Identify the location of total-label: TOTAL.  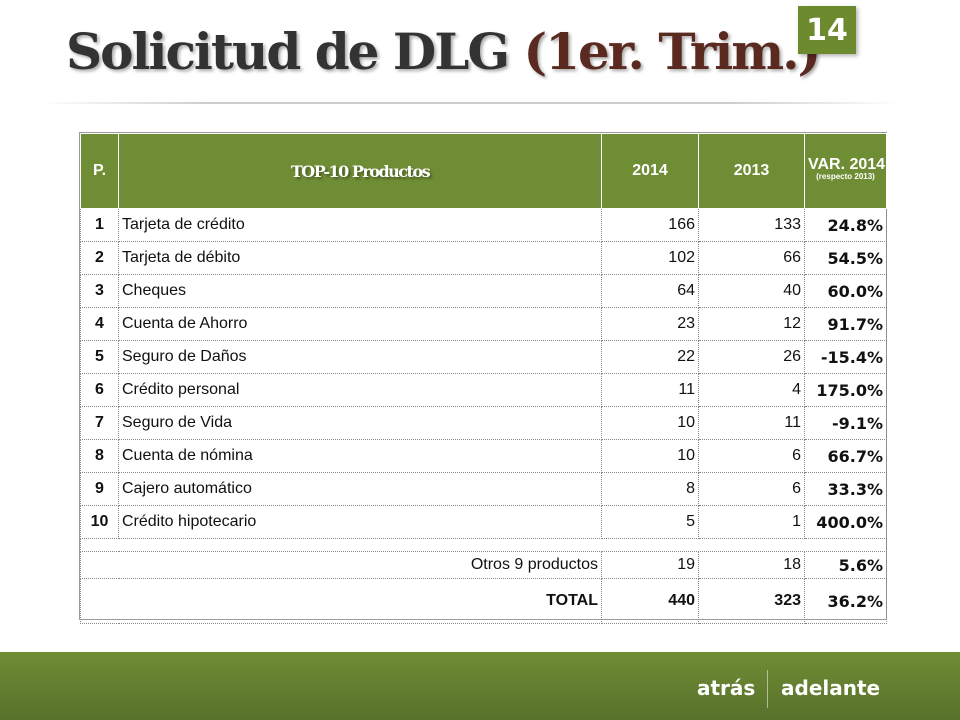
(341, 601).